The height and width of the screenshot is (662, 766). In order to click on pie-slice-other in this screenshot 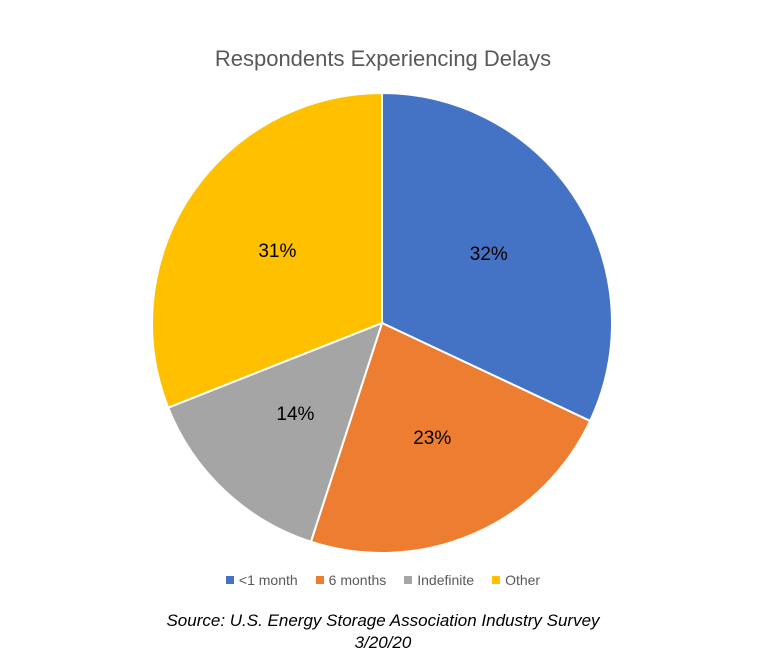, I will do `click(267, 250)`.